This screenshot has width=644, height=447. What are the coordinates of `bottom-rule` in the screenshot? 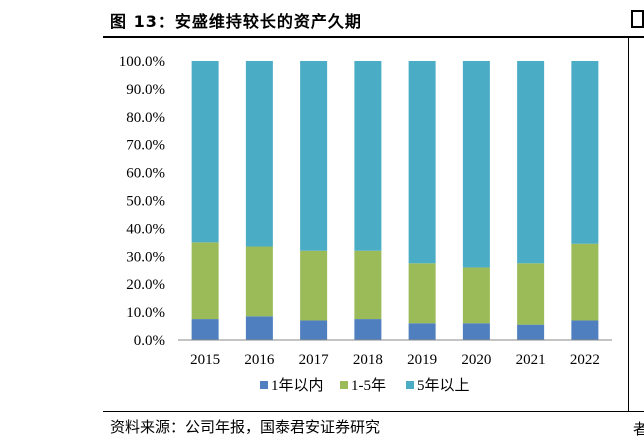 It's located at (373, 411).